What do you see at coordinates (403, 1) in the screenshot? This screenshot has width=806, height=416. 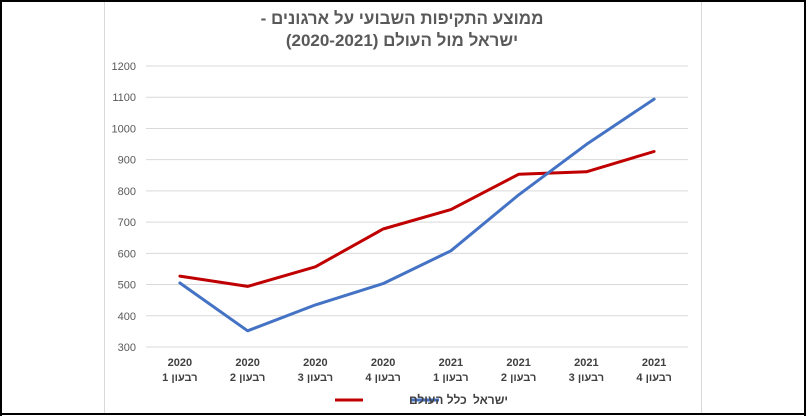 I see `frame-border-top` at bounding box center [403, 1].